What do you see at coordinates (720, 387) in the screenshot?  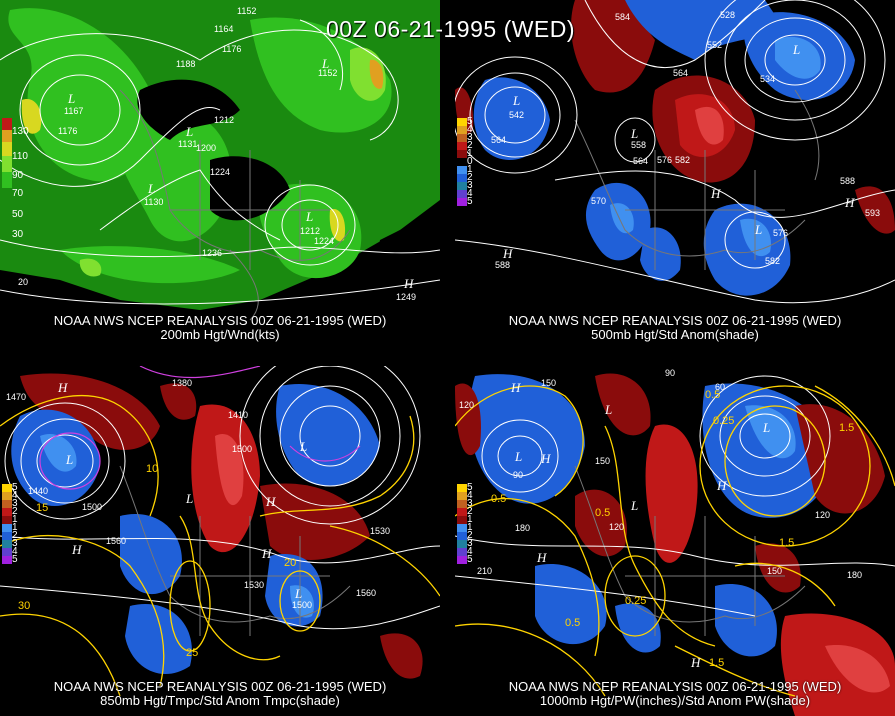 I see `svg-text: 60` at bounding box center [720, 387].